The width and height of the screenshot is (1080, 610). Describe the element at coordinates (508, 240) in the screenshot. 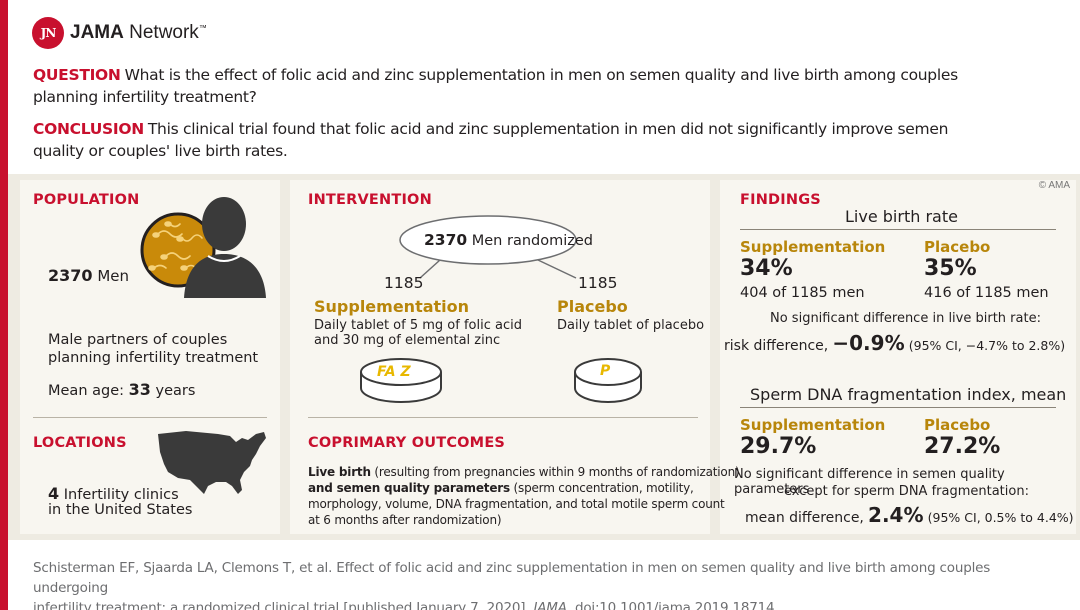

I see `randomized-label: 2370 Men randomized` at that location.